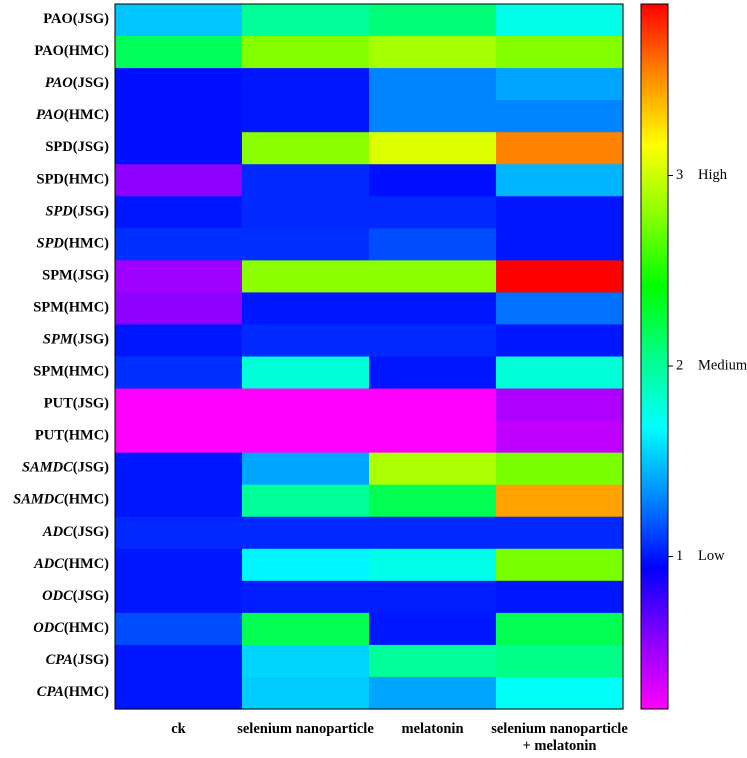 The width and height of the screenshot is (747, 758). Describe the element at coordinates (71, 308) in the screenshot. I see `row-label: SPM(HMC)` at that location.